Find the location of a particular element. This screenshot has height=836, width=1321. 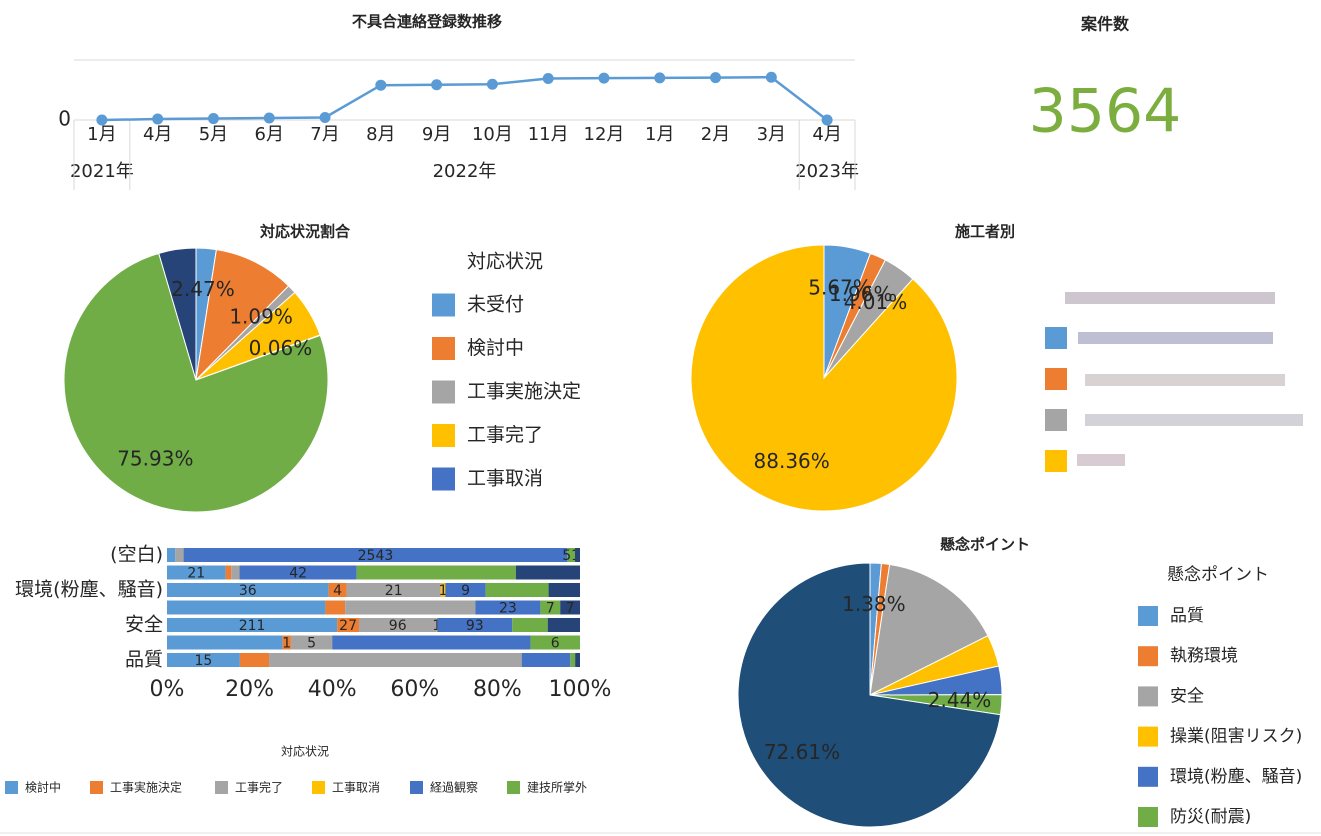

x-tick-label: 9月 is located at coordinates (436, 134).